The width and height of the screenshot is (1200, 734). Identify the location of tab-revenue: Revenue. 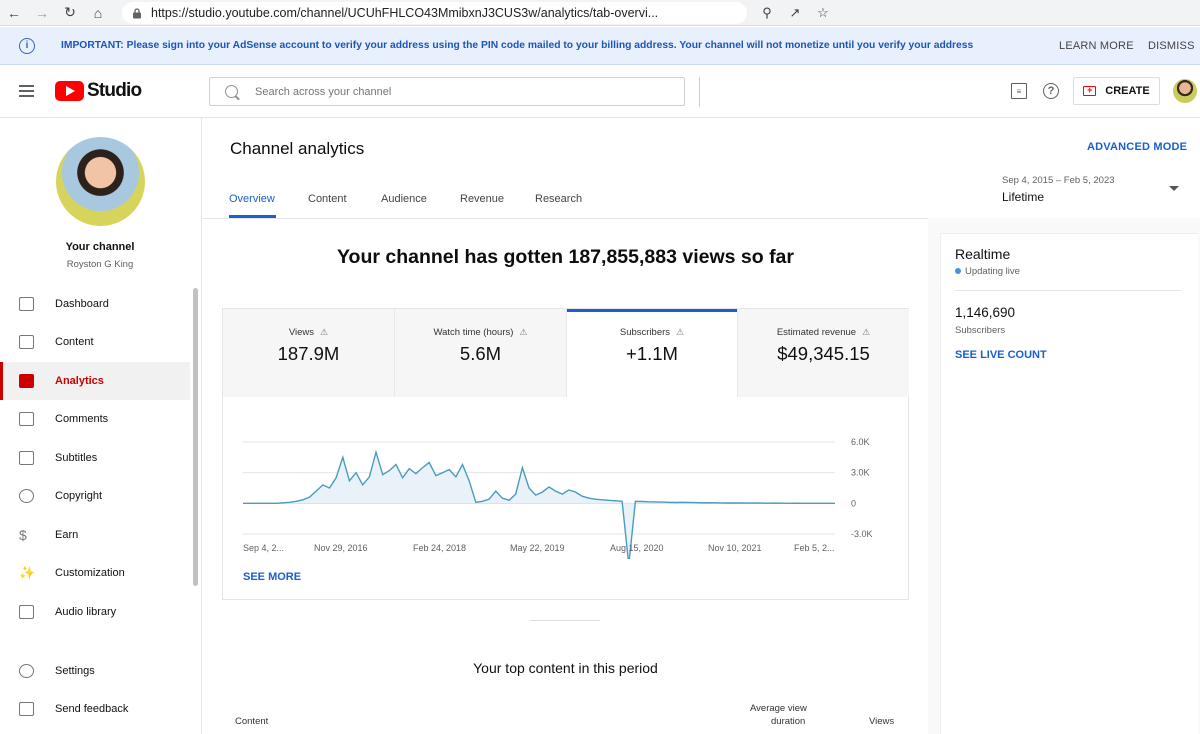
(482, 199).